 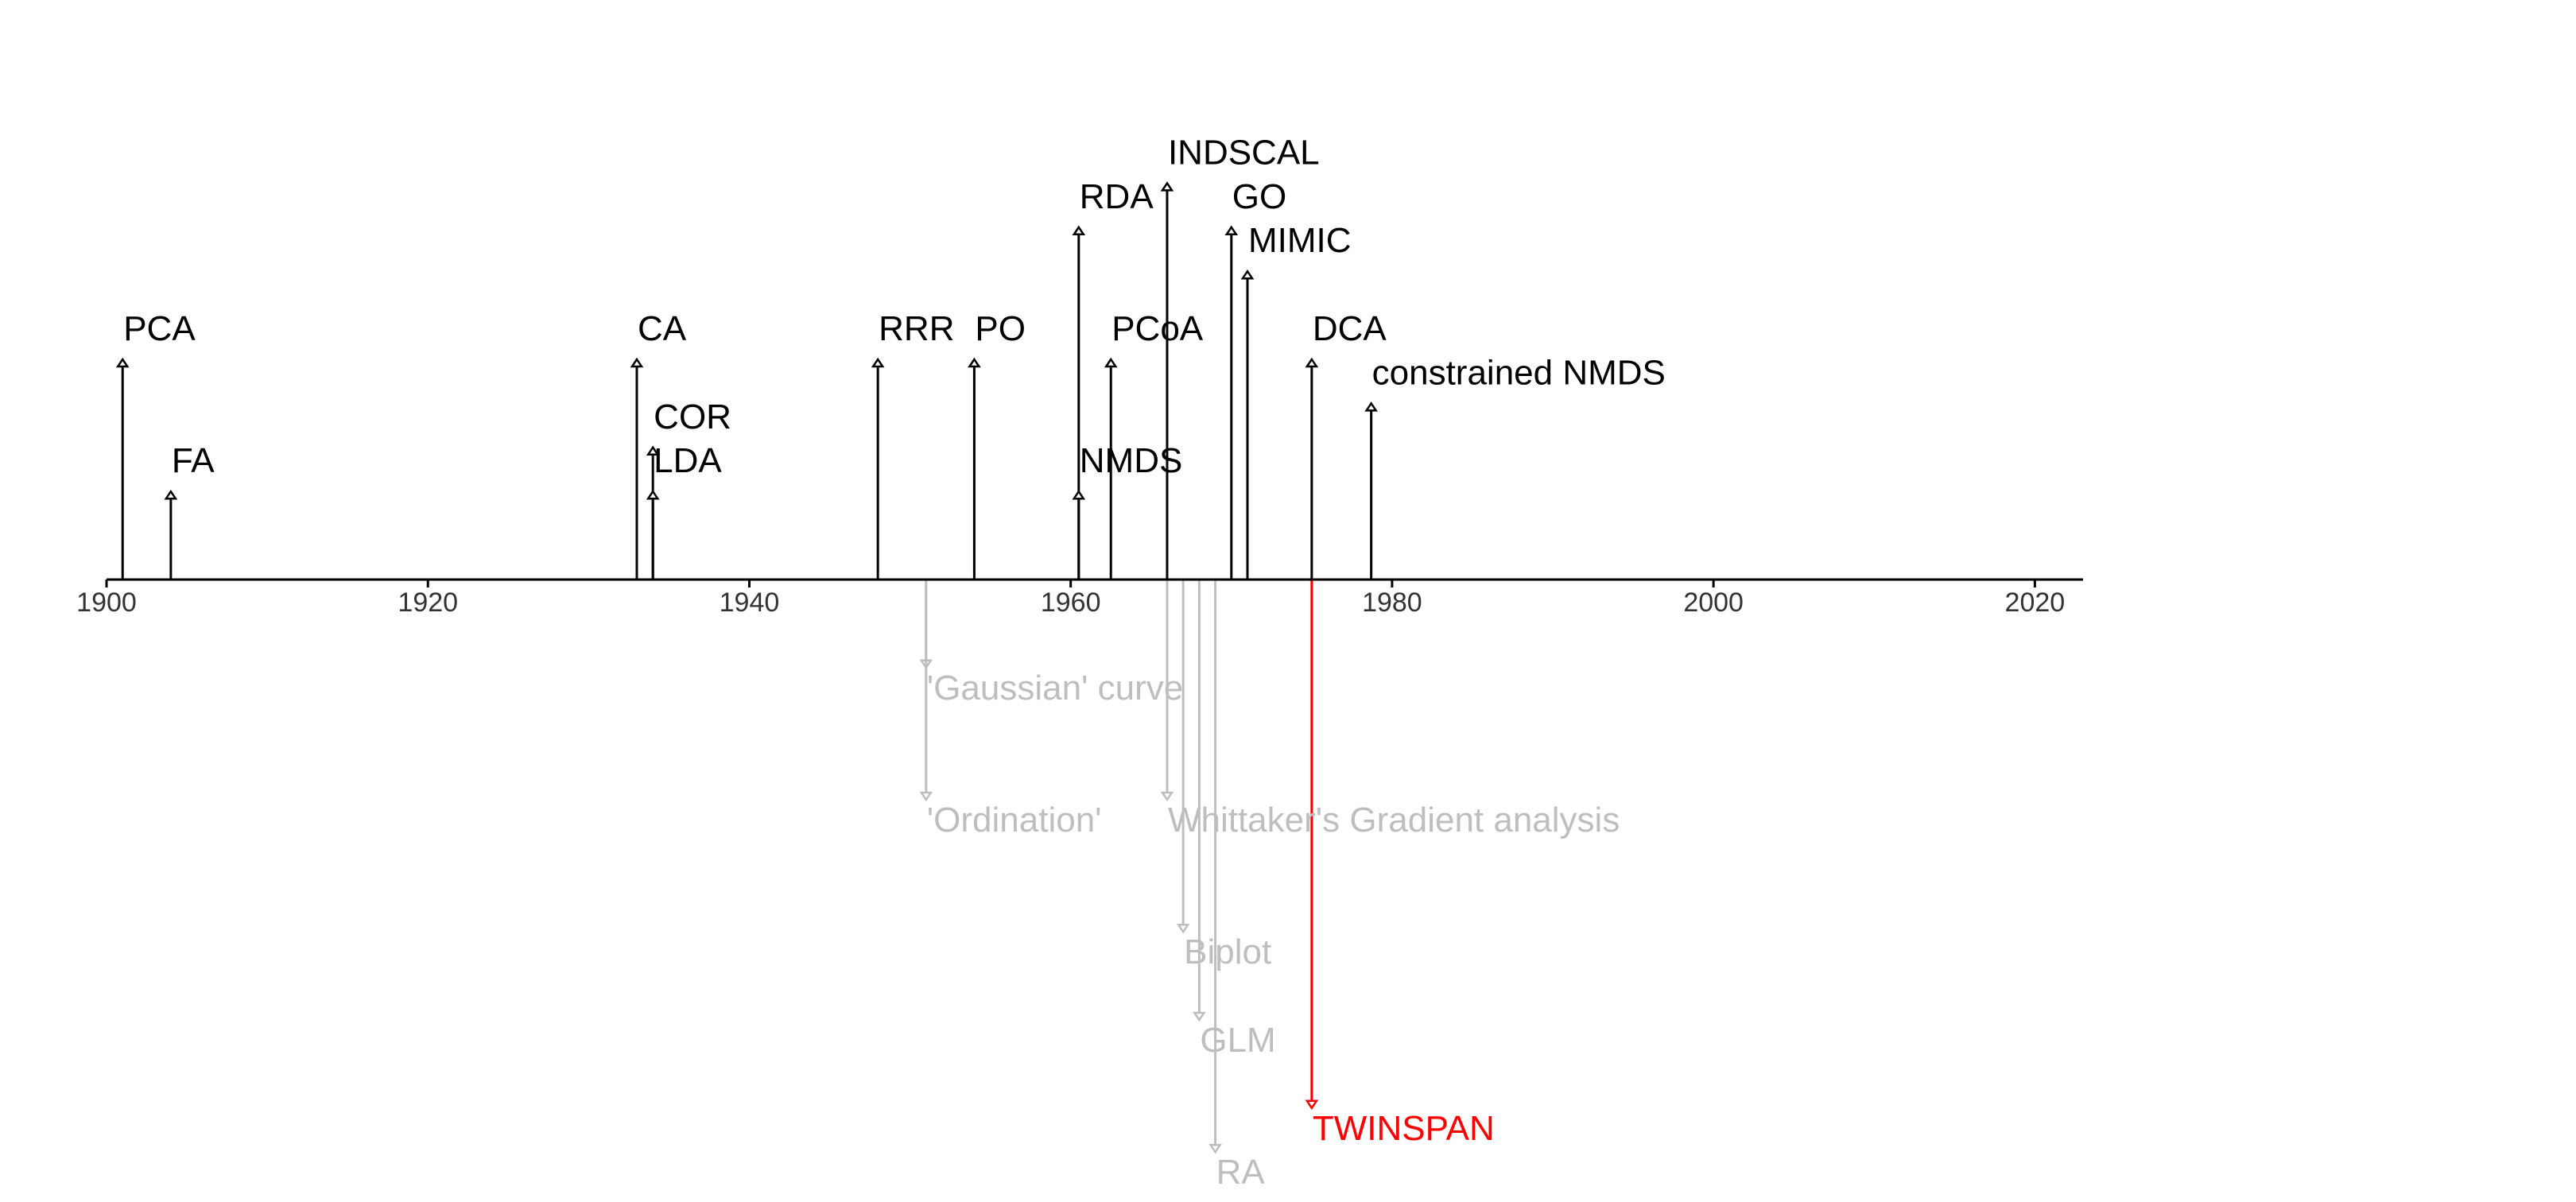 What do you see at coordinates (1519, 372) in the screenshot?
I see `event-label: constrained NMDS` at bounding box center [1519, 372].